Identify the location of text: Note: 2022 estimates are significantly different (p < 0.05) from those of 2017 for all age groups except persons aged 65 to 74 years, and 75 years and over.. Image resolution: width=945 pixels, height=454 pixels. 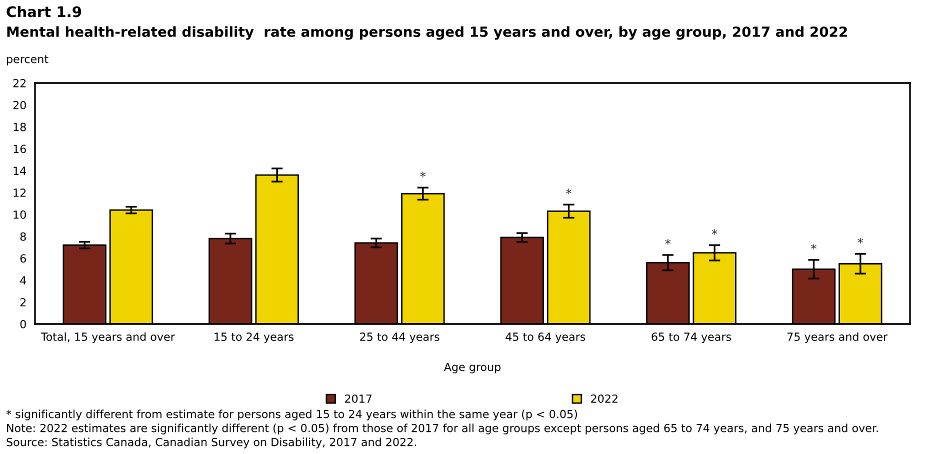
(442, 429).